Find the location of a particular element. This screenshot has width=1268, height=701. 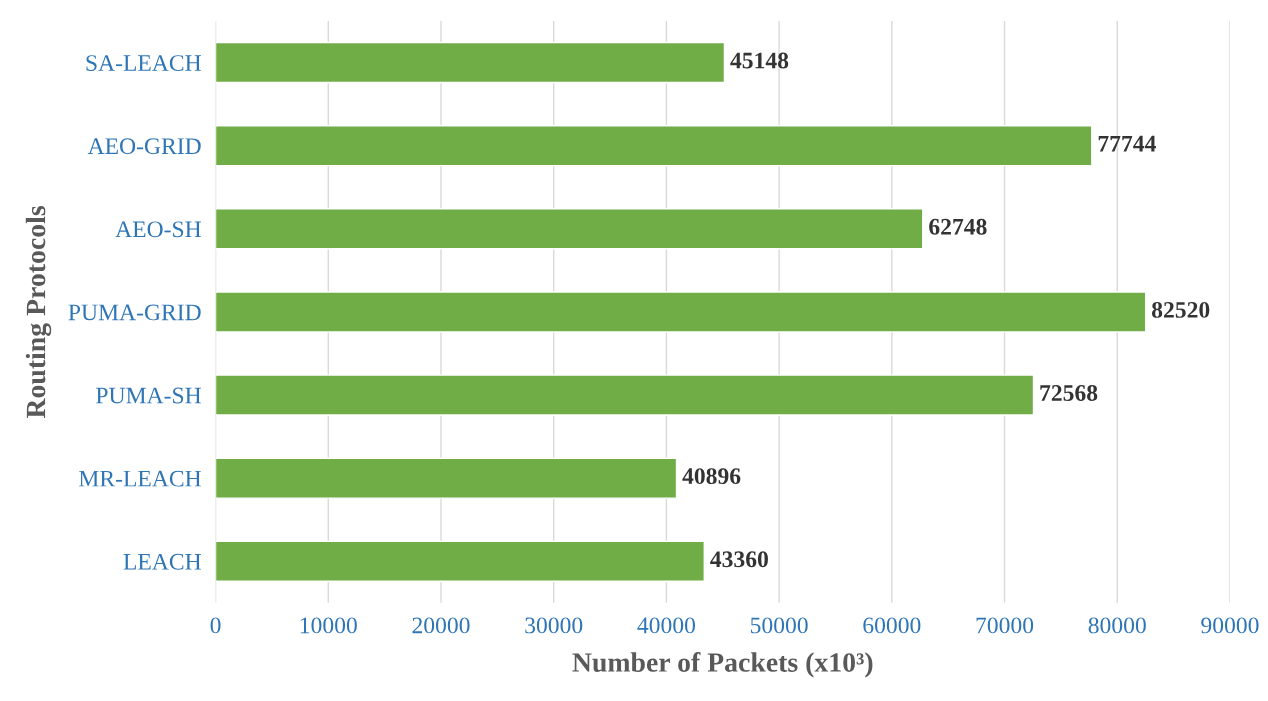

y-tick-label: PUMA-SH is located at coordinates (148, 395).